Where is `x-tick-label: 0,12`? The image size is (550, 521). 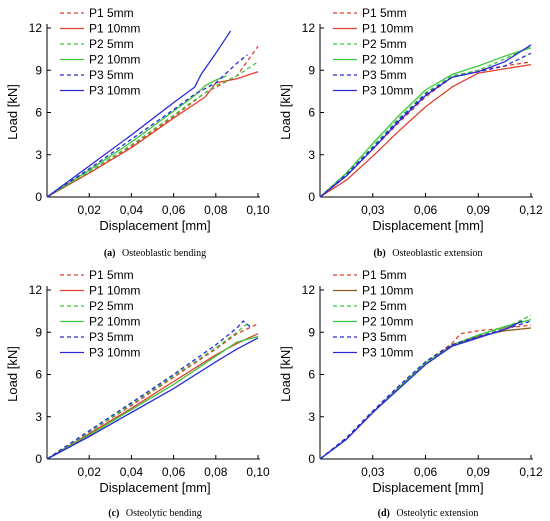
x-tick-label: 0,12 is located at coordinates (531, 210).